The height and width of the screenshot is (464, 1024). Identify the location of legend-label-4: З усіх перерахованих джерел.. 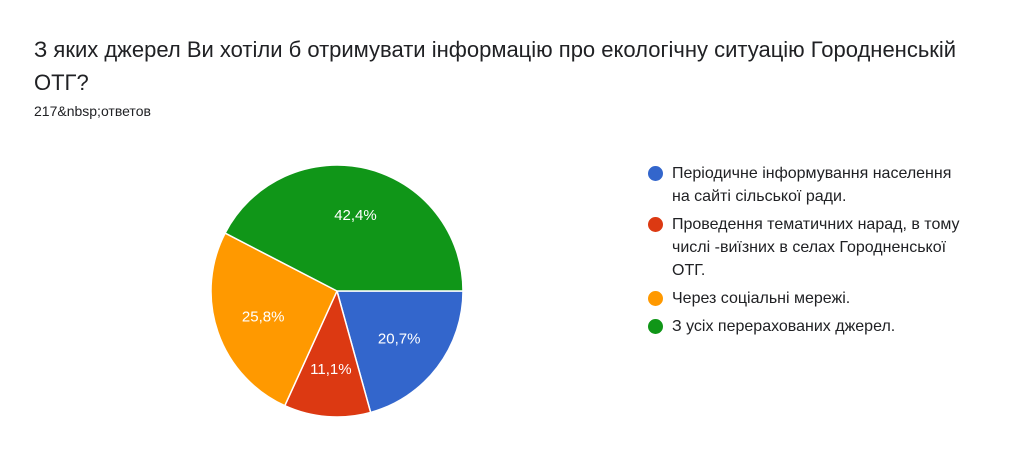
(784, 326).